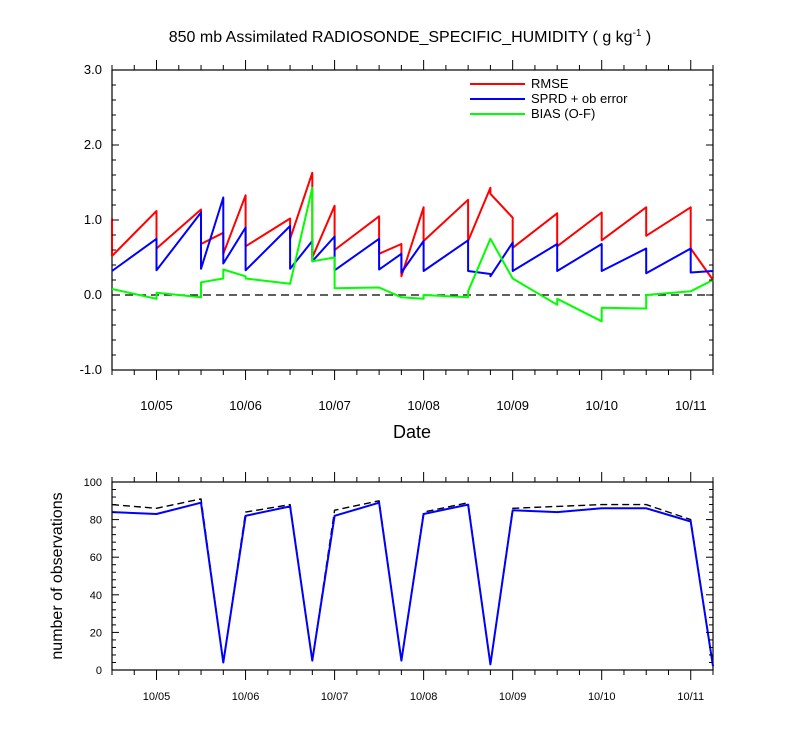 This screenshot has width=800, height=750. What do you see at coordinates (93, 144) in the screenshot?
I see `y-tick-label: 2.0` at bounding box center [93, 144].